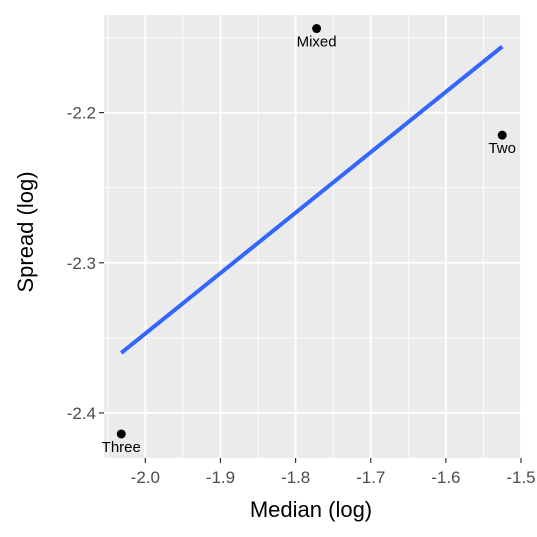 This screenshot has height=537, width=537. I want to click on point-label: Three, so click(121, 447).